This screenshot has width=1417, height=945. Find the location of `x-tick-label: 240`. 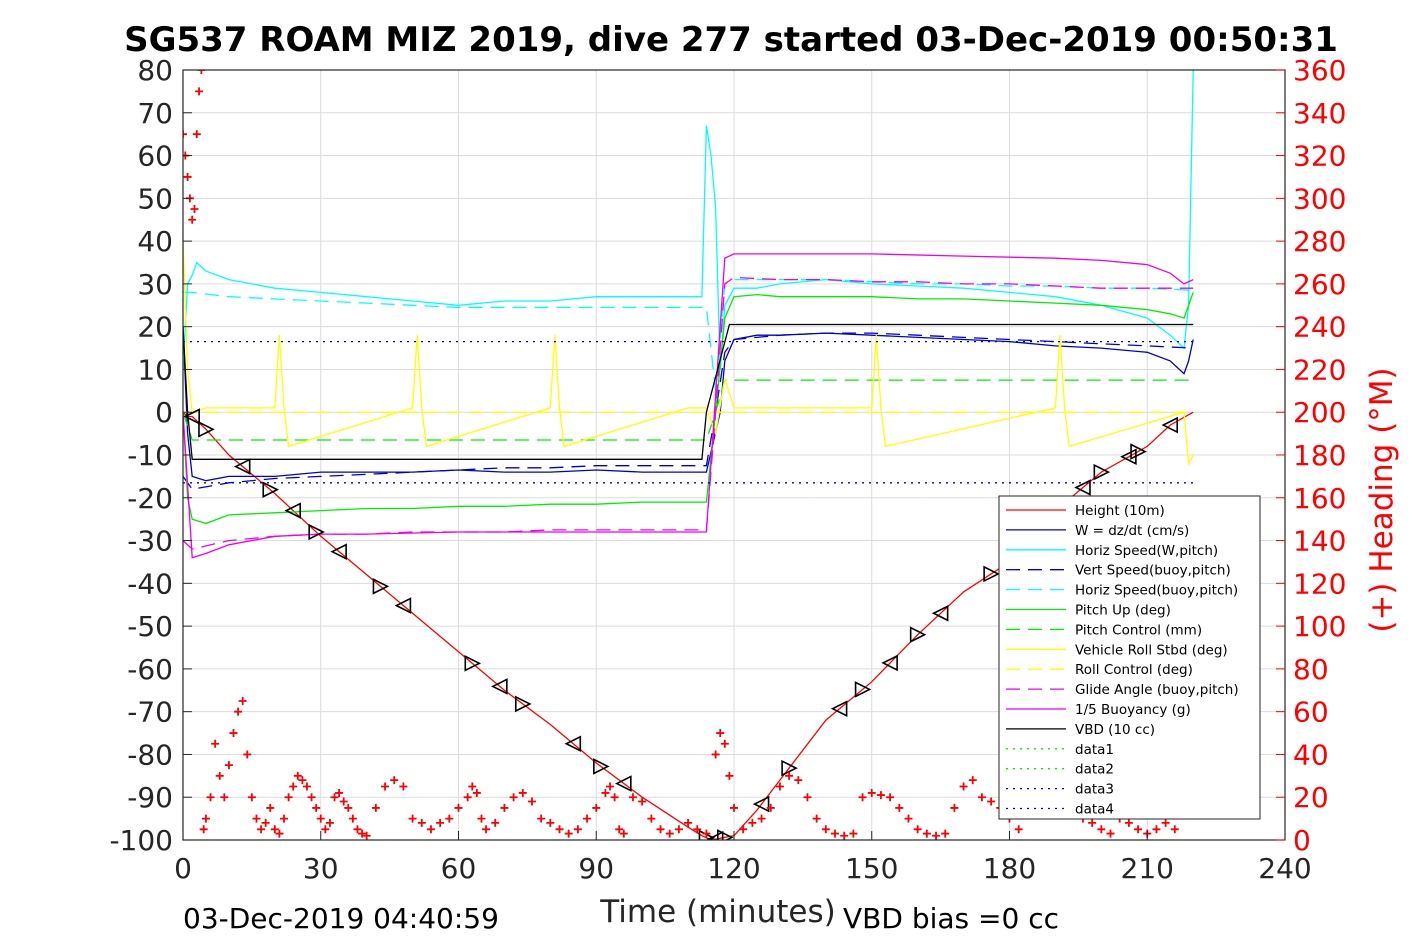

x-tick-label: 240 is located at coordinates (1284, 868).